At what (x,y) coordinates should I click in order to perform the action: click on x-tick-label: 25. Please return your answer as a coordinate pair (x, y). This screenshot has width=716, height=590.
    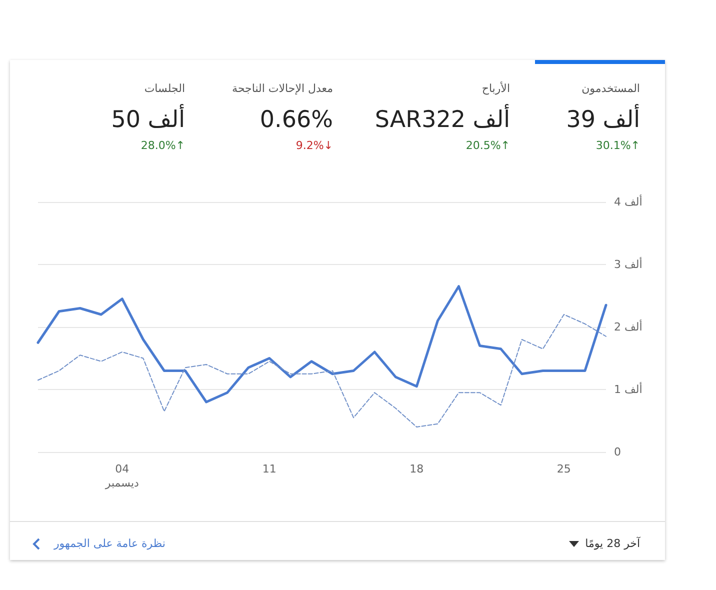
    Looking at the image, I should click on (563, 469).